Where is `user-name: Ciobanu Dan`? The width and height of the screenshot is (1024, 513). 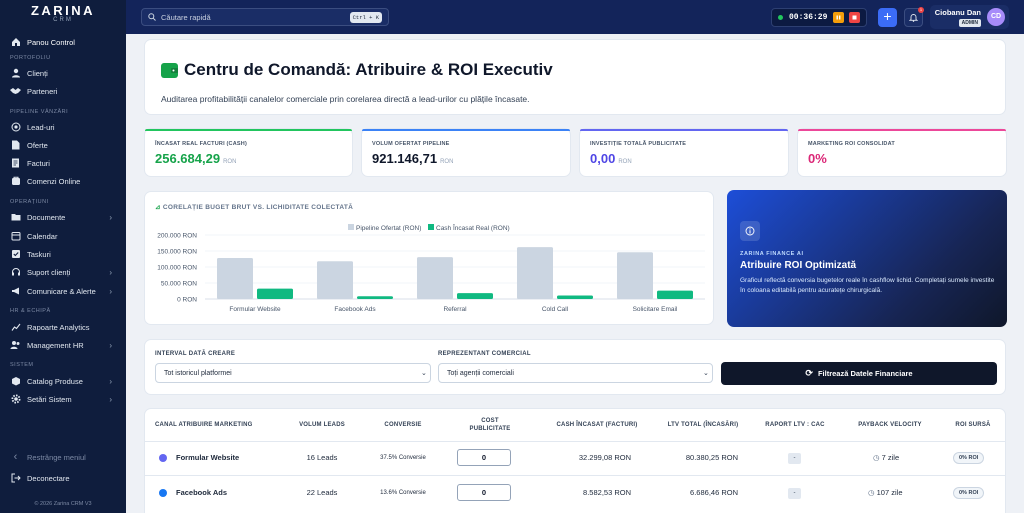
user-name: Ciobanu Dan is located at coordinates (957, 12).